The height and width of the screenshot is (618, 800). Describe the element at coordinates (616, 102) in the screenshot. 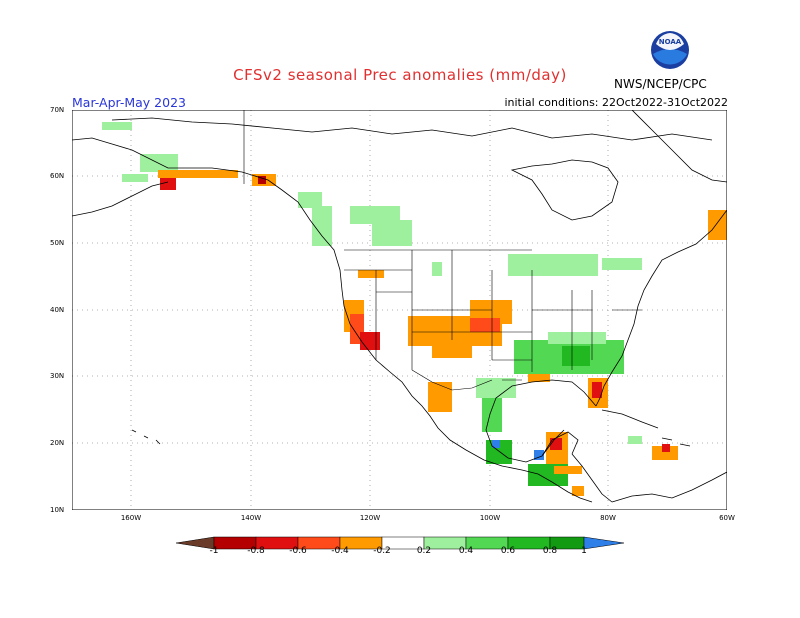

I see `initial-conditions: initial conditions: 22Oct2022-31Oct2022` at that location.